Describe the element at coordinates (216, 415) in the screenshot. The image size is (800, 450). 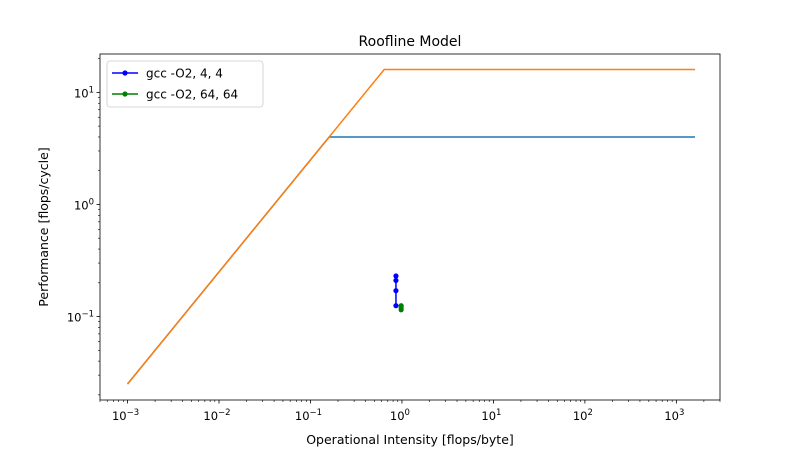
I see `x-tick-label: 10⁻²` at that location.